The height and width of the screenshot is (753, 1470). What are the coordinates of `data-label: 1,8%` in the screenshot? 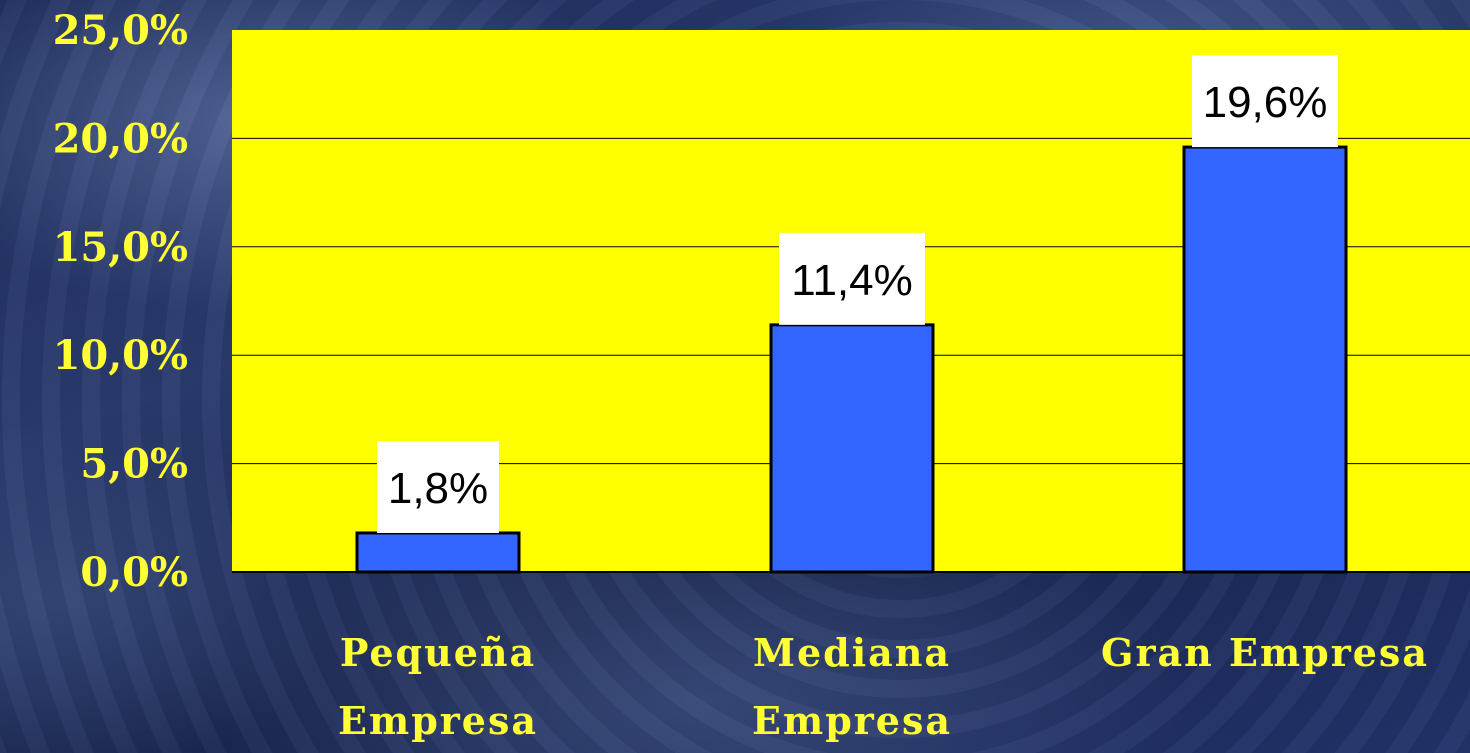 It's located at (438, 488).